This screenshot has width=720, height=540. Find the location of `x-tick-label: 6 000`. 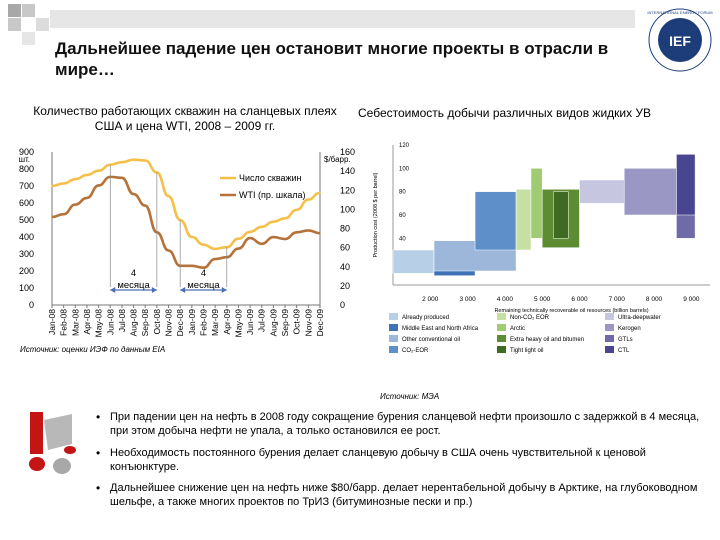

x-tick-label: 6 000 is located at coordinates (579, 299).